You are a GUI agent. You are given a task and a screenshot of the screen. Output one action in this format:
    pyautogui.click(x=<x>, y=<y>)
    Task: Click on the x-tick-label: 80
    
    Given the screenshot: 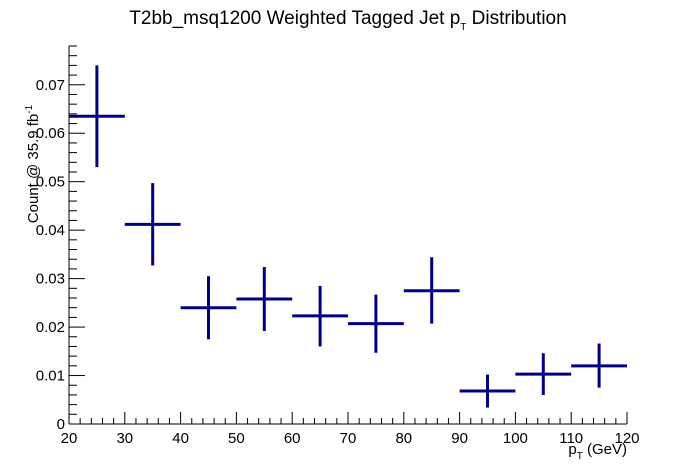 What is the action you would take?
    pyautogui.click(x=403, y=438)
    